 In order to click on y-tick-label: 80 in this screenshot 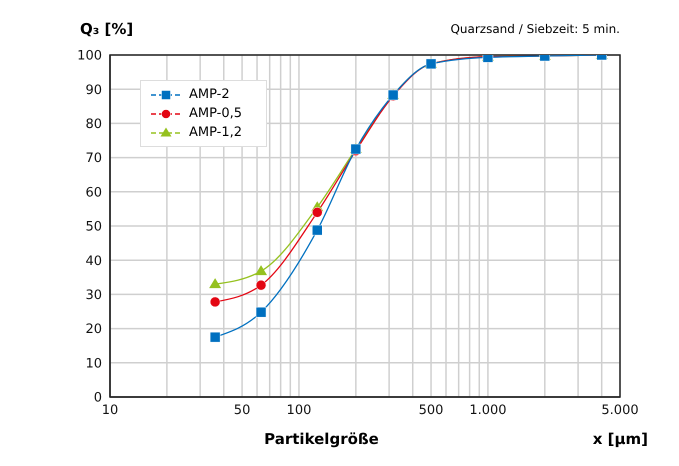, I will do `click(93, 124)`.